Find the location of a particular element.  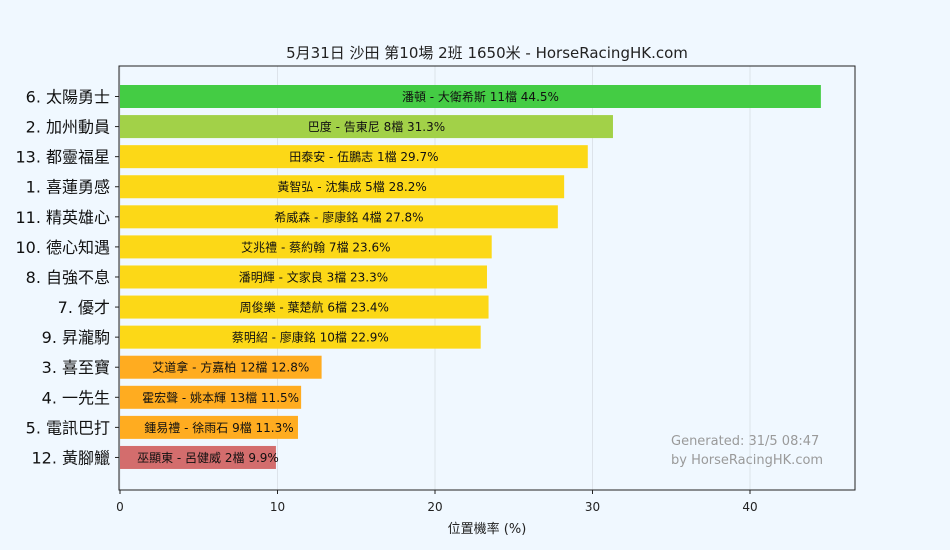

bar-label-13: 巫顯東 - 呂健威 2檔 9.9% is located at coordinates (208, 458).